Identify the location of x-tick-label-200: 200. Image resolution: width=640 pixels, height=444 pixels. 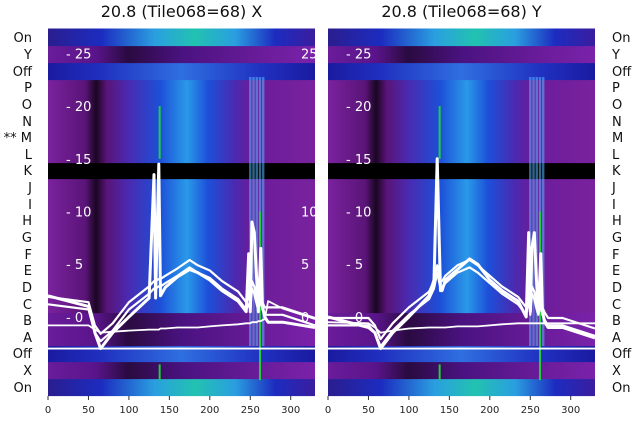
(209, 410).